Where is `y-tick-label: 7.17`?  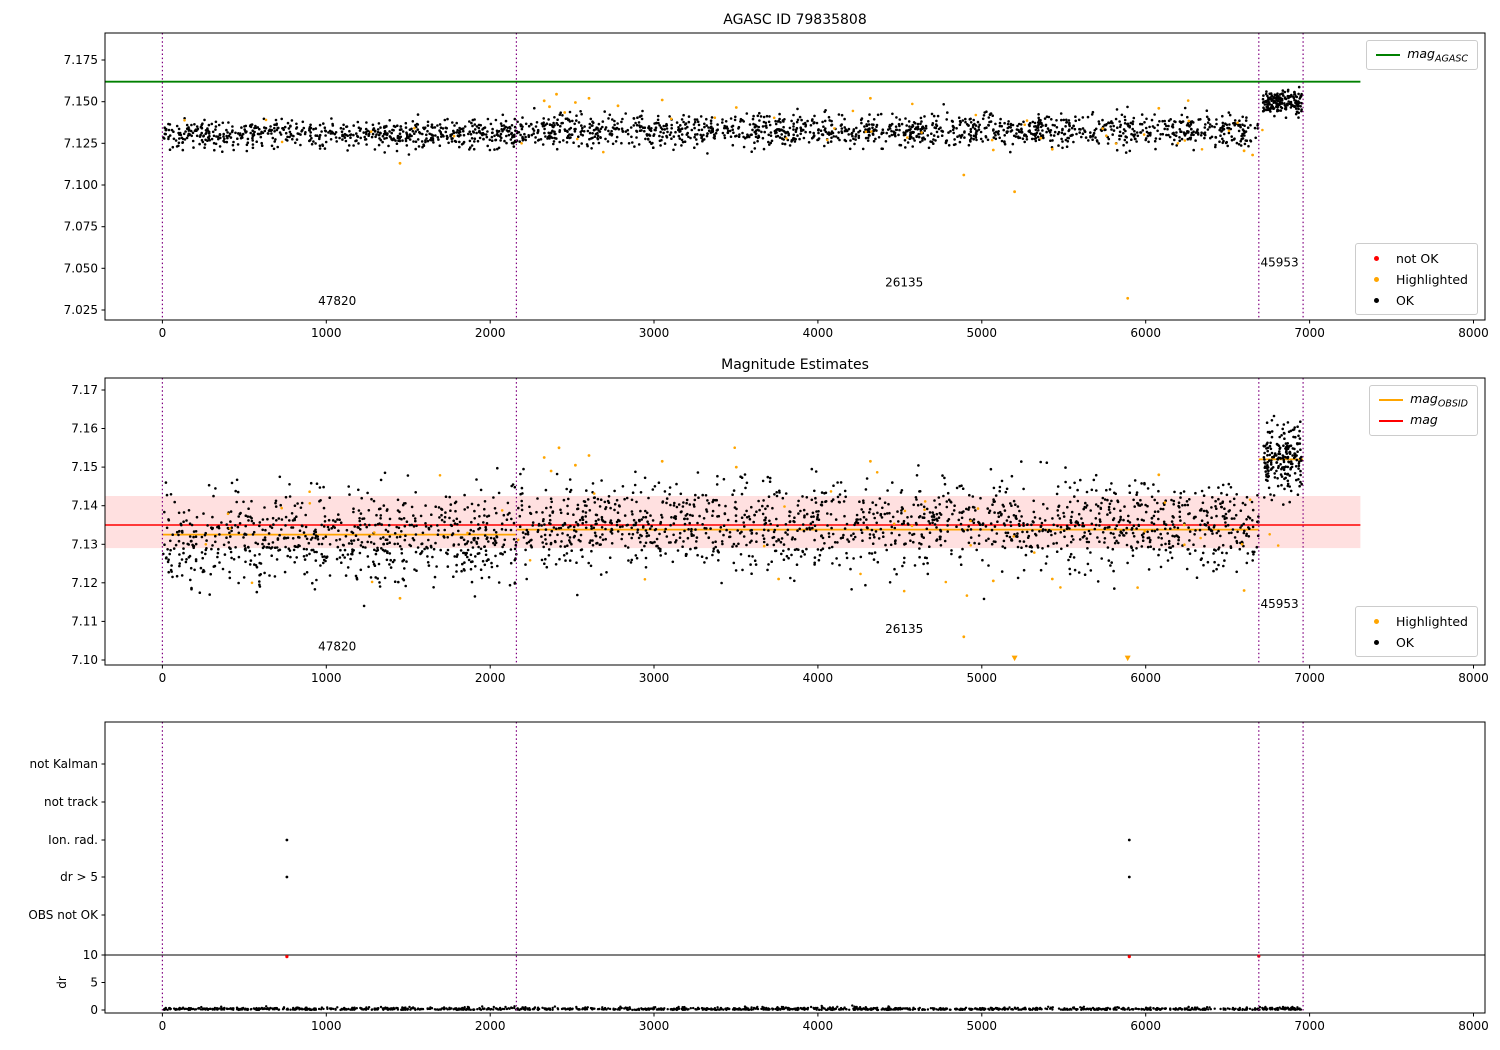
y-tick-label: 7.17 is located at coordinates (84, 390).